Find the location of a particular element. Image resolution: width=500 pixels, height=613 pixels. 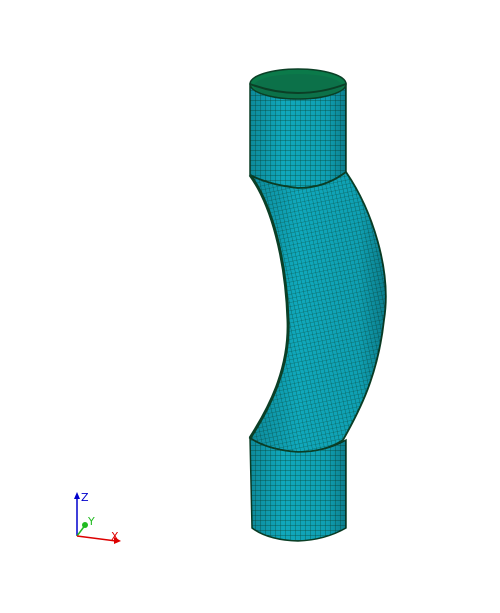

x-axis-arrow-icon is located at coordinates (117, 540).